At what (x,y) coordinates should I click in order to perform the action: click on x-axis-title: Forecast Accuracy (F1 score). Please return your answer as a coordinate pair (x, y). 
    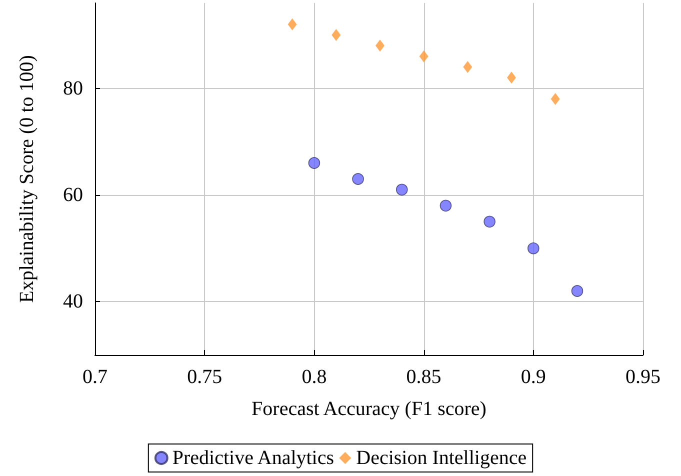
    Looking at the image, I should click on (369, 409).